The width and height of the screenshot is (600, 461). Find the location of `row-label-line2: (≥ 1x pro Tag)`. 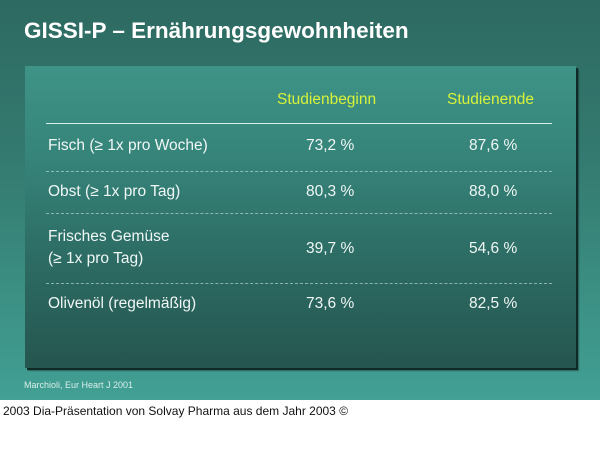

row-label-line2: (≥ 1x pro Tag) is located at coordinates (96, 258).